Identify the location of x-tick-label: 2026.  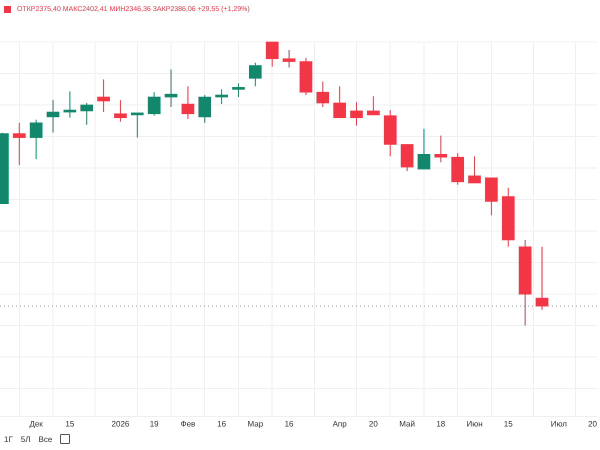
(121, 423).